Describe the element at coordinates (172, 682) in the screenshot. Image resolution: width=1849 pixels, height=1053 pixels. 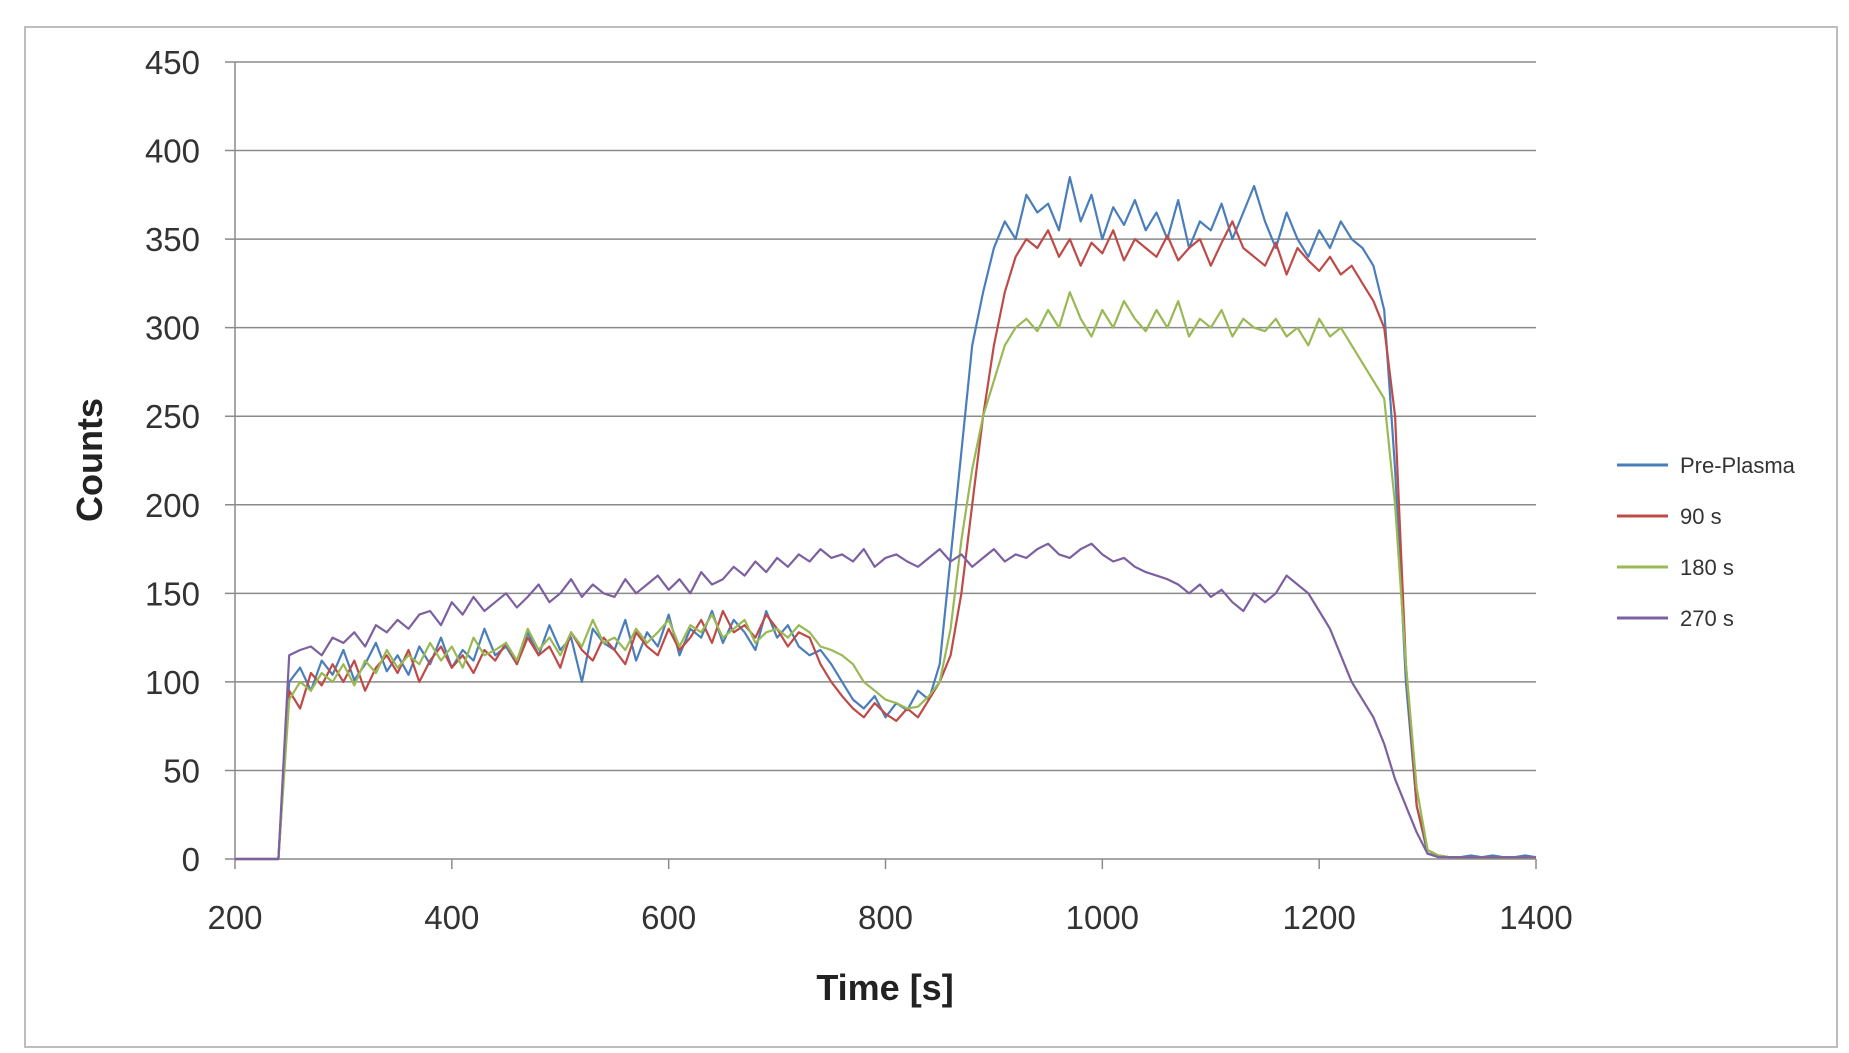
I see `y-tick-label: 100` at that location.